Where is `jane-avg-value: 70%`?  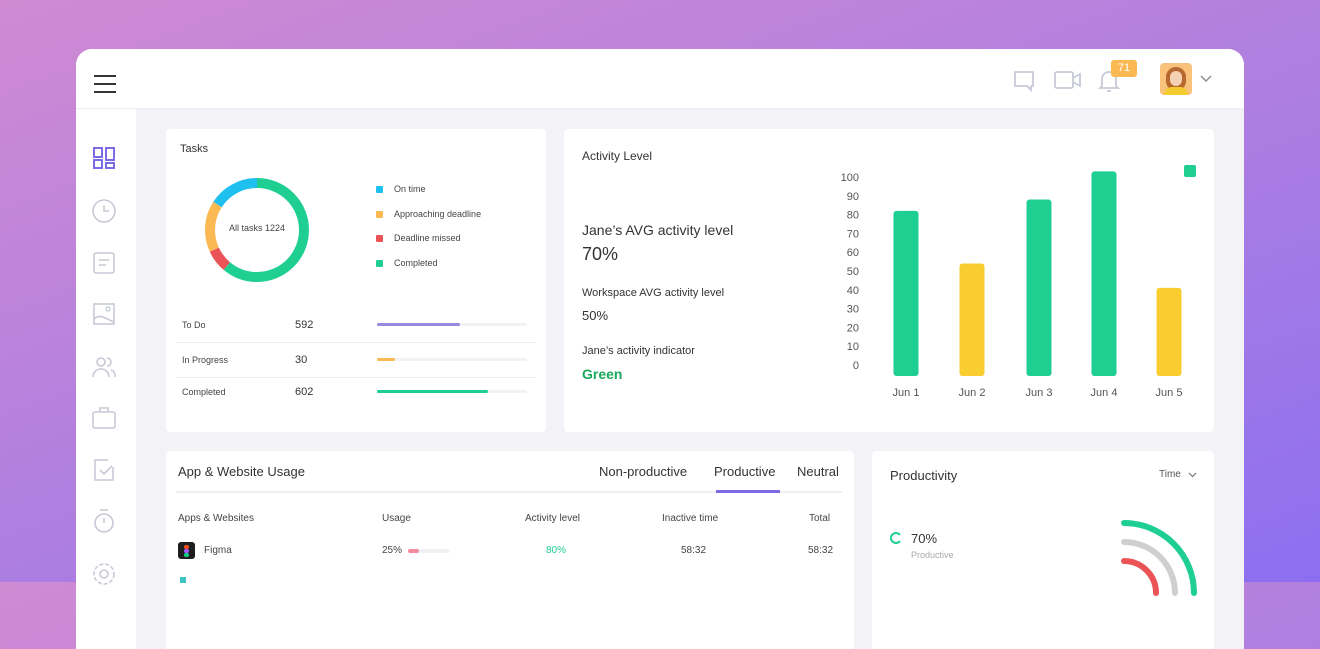
jane-avg-value: 70% is located at coordinates (600, 254).